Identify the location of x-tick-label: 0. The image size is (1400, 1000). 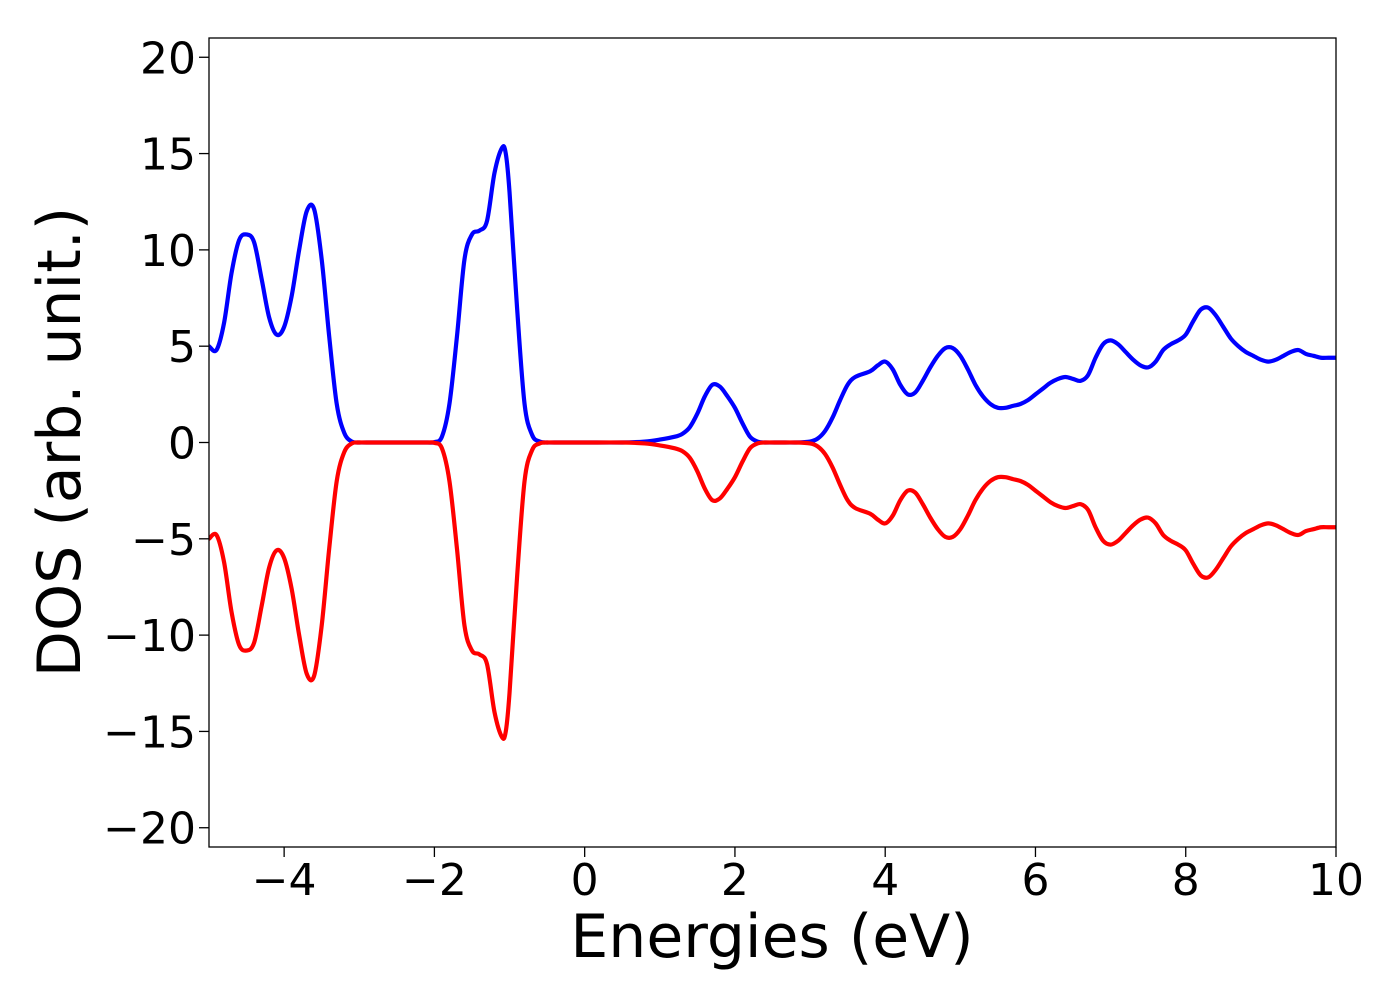
(585, 880).